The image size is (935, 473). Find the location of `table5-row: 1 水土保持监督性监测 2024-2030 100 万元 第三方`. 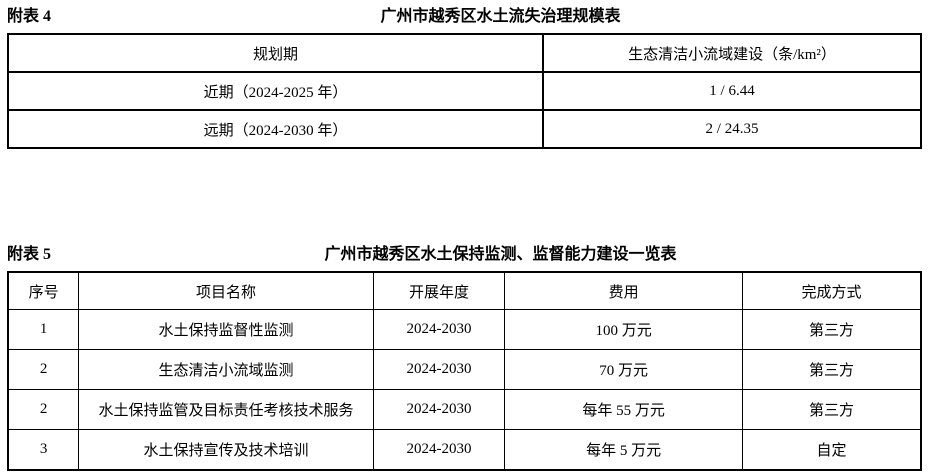

table5-row: 1 水土保持监督性监测 2024-2030 100 万元 第三方 is located at coordinates (464, 329).